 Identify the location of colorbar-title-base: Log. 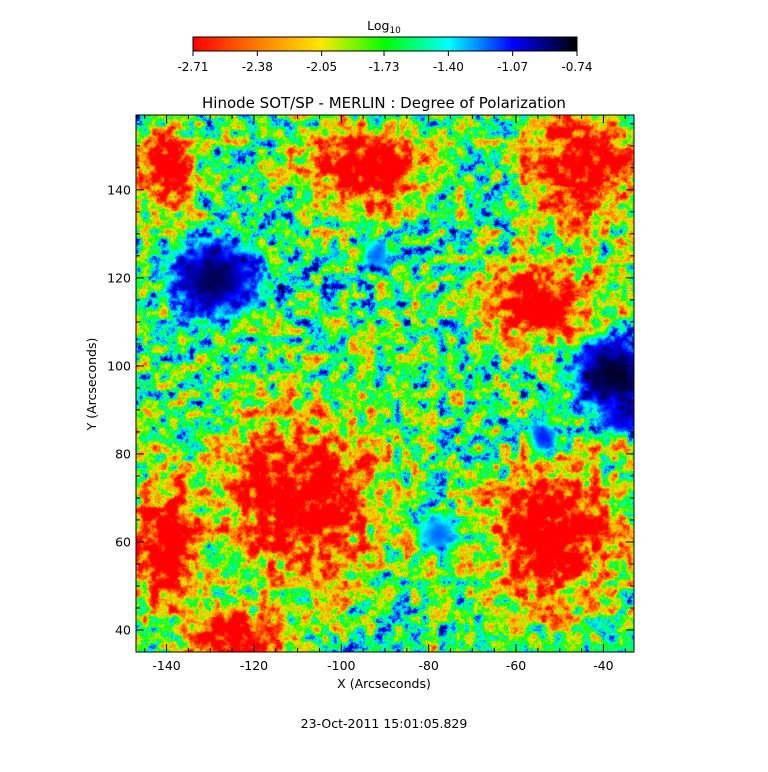
(378, 25).